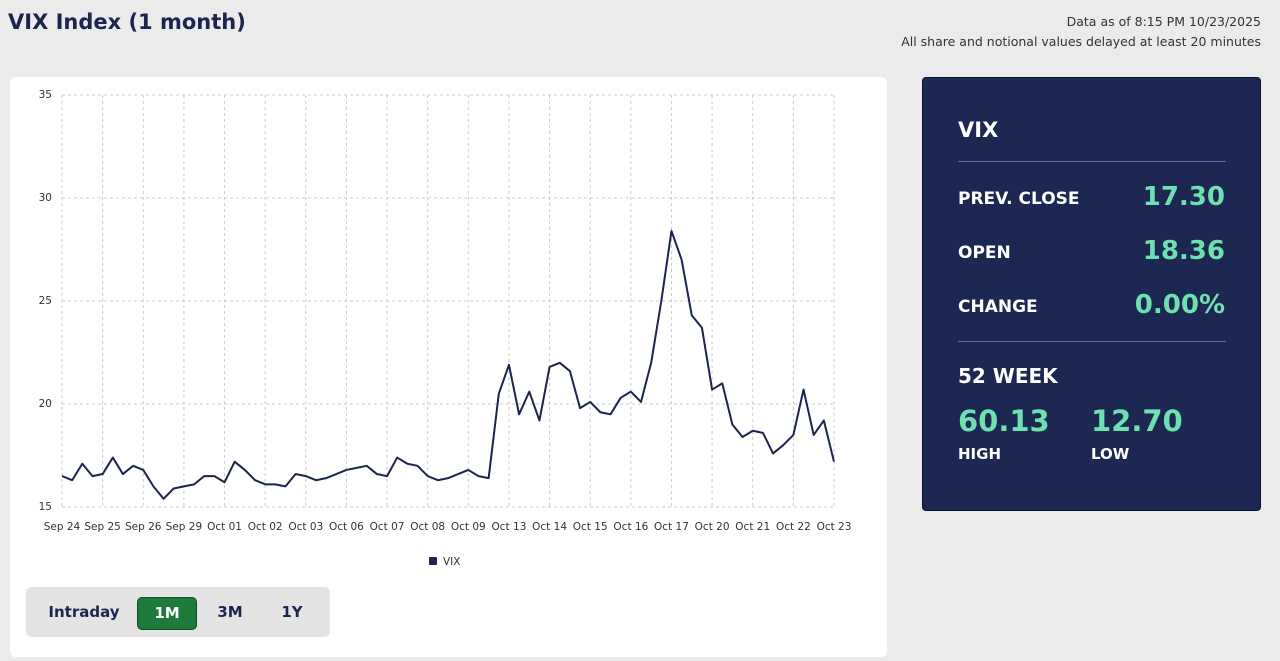 The height and width of the screenshot is (661, 1280). I want to click on panel-title: VIX, so click(978, 130).